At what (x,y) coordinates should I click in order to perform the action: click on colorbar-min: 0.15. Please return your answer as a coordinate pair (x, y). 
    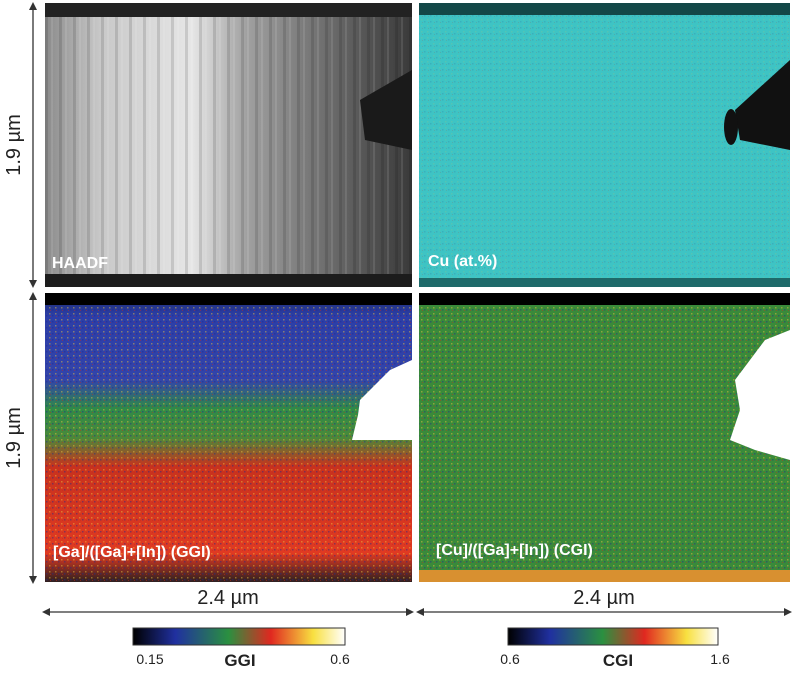
    Looking at the image, I should click on (149, 659).